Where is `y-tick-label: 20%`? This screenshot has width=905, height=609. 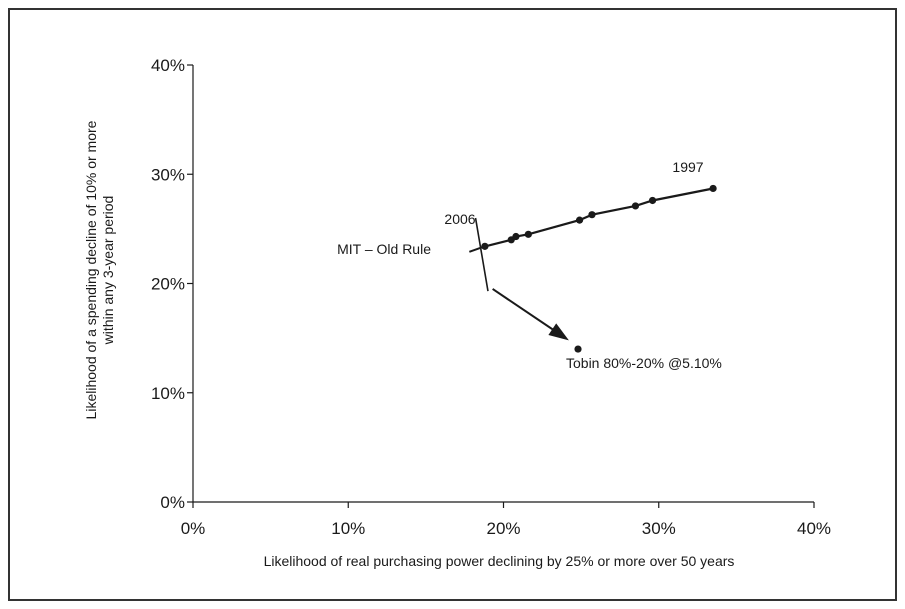 y-tick-label: 20% is located at coordinates (168, 284).